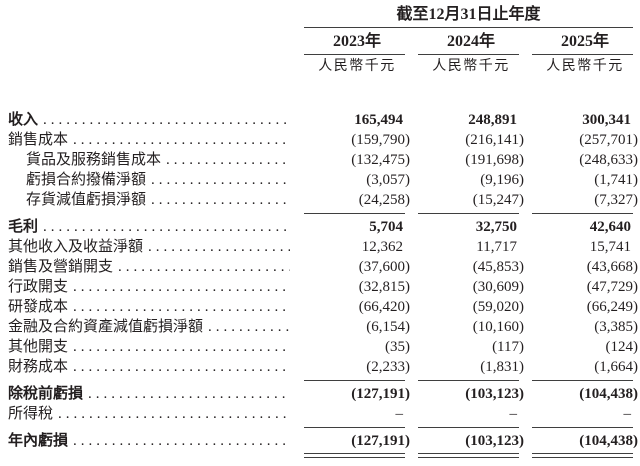 The image size is (640, 466). I want to click on cell-2023: (132,475), so click(380, 160).